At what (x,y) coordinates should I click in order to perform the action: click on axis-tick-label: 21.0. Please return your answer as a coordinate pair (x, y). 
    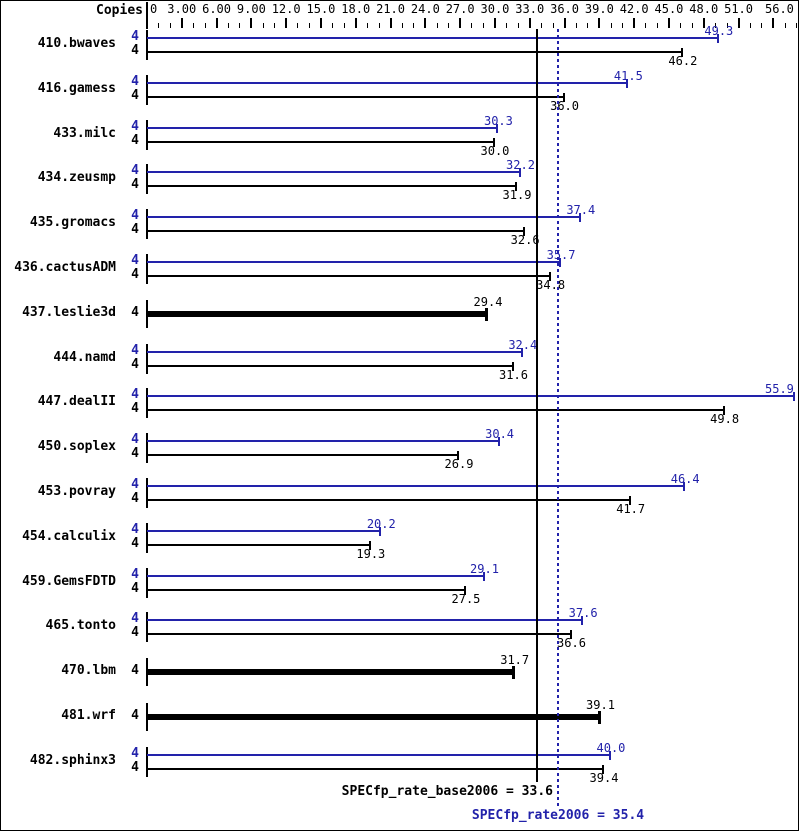
    Looking at the image, I should click on (390, 9).